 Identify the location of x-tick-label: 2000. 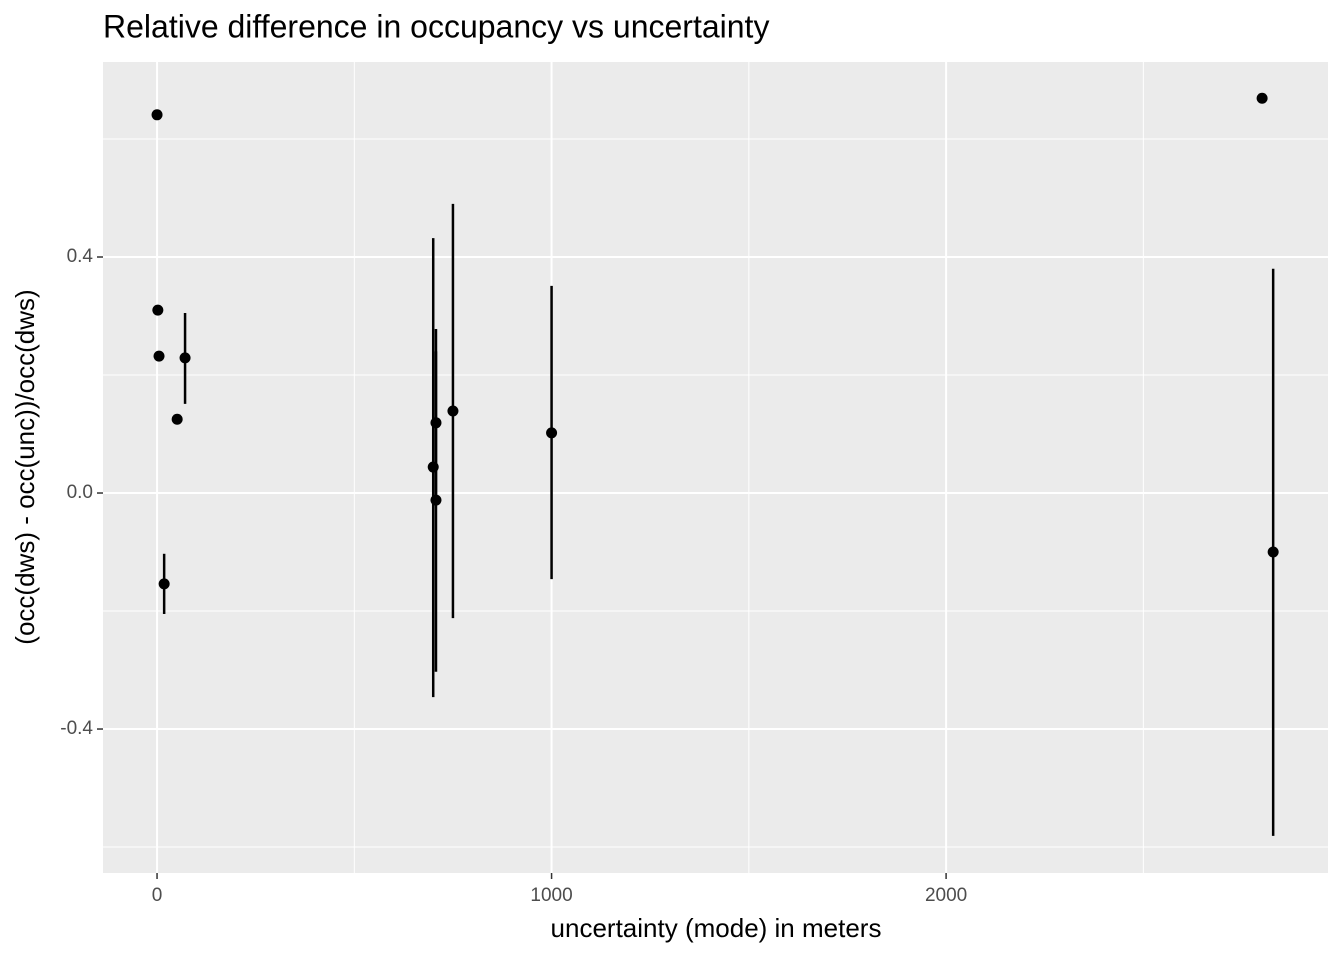
(946, 895).